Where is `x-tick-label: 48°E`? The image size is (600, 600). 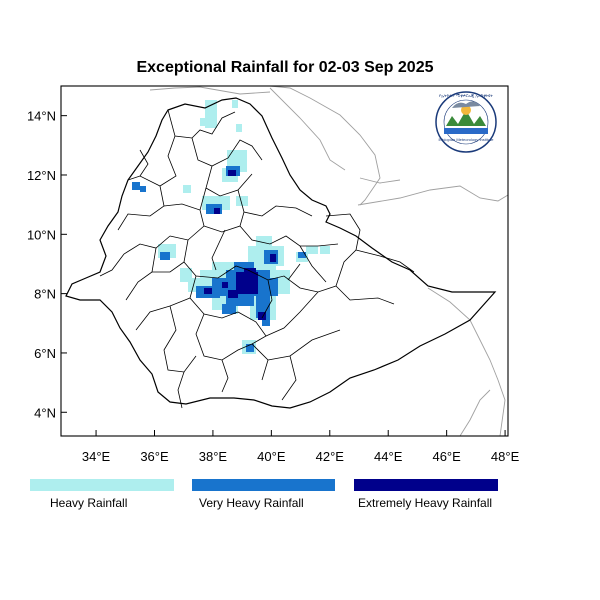 x-tick-label: 48°E is located at coordinates (505, 456).